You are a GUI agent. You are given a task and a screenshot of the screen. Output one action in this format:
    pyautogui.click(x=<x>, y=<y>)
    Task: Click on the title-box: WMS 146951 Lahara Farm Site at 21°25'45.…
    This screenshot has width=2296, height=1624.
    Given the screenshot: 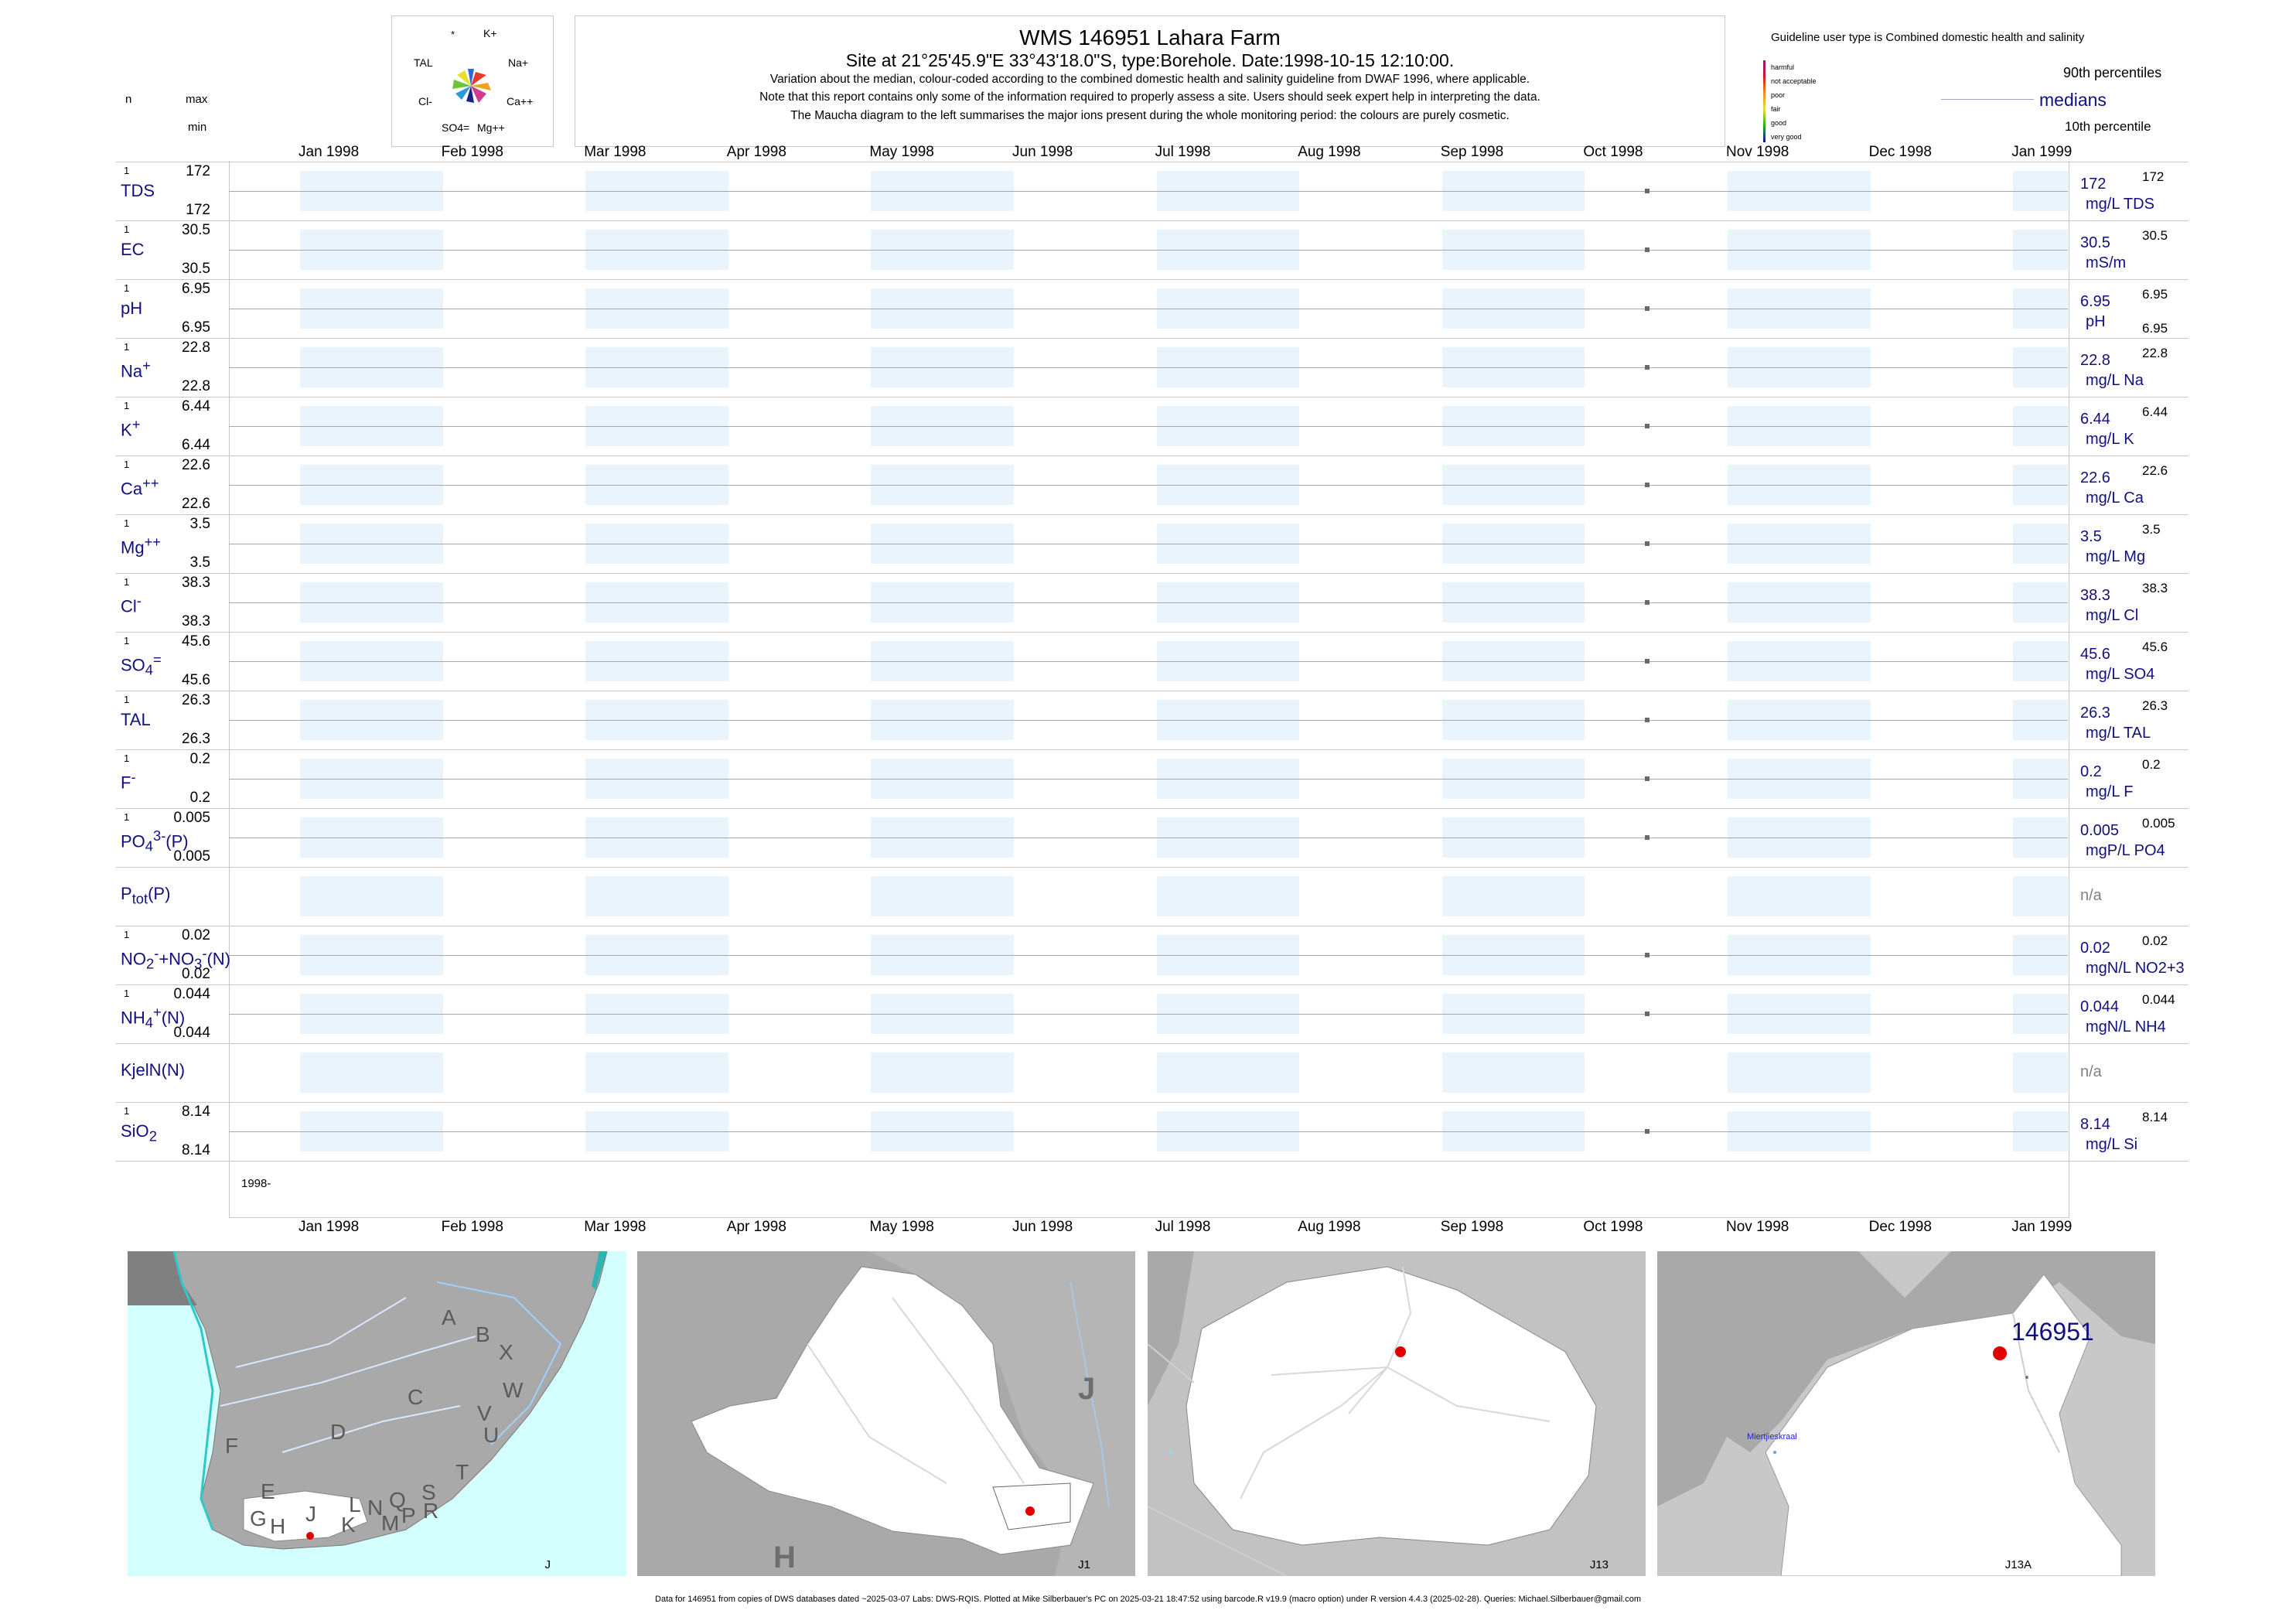 What is the action you would take?
    pyautogui.click(x=1150, y=81)
    